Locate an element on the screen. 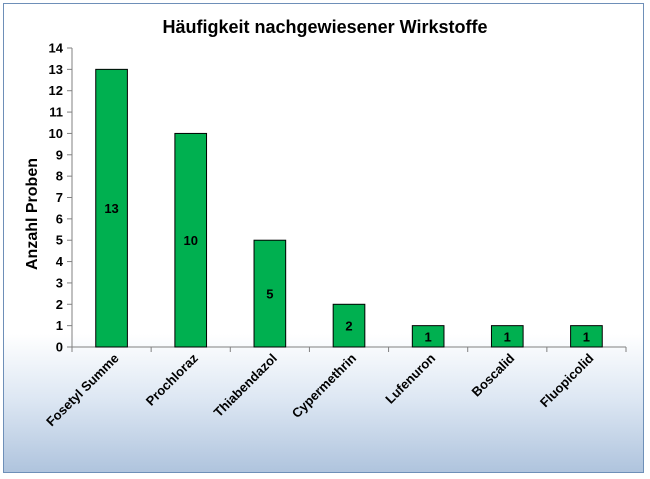 The image size is (650, 479). y-tick-label: 8 is located at coordinates (59, 176).